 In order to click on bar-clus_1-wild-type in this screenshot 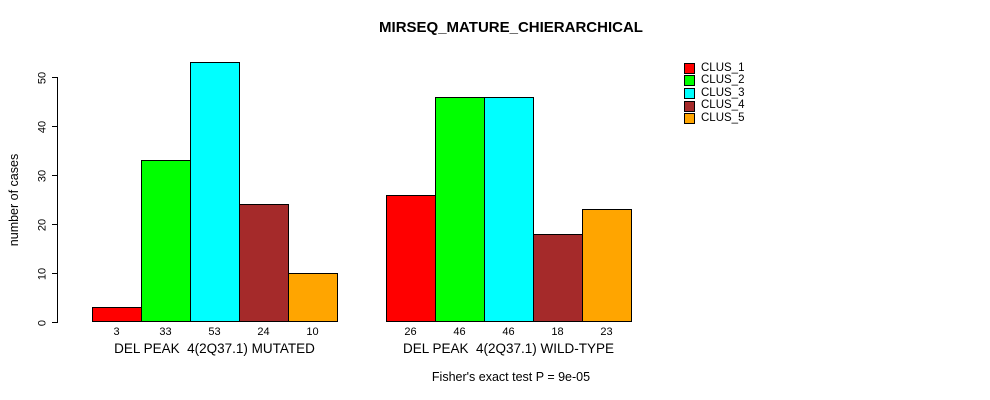, I will do `click(411, 258)`.